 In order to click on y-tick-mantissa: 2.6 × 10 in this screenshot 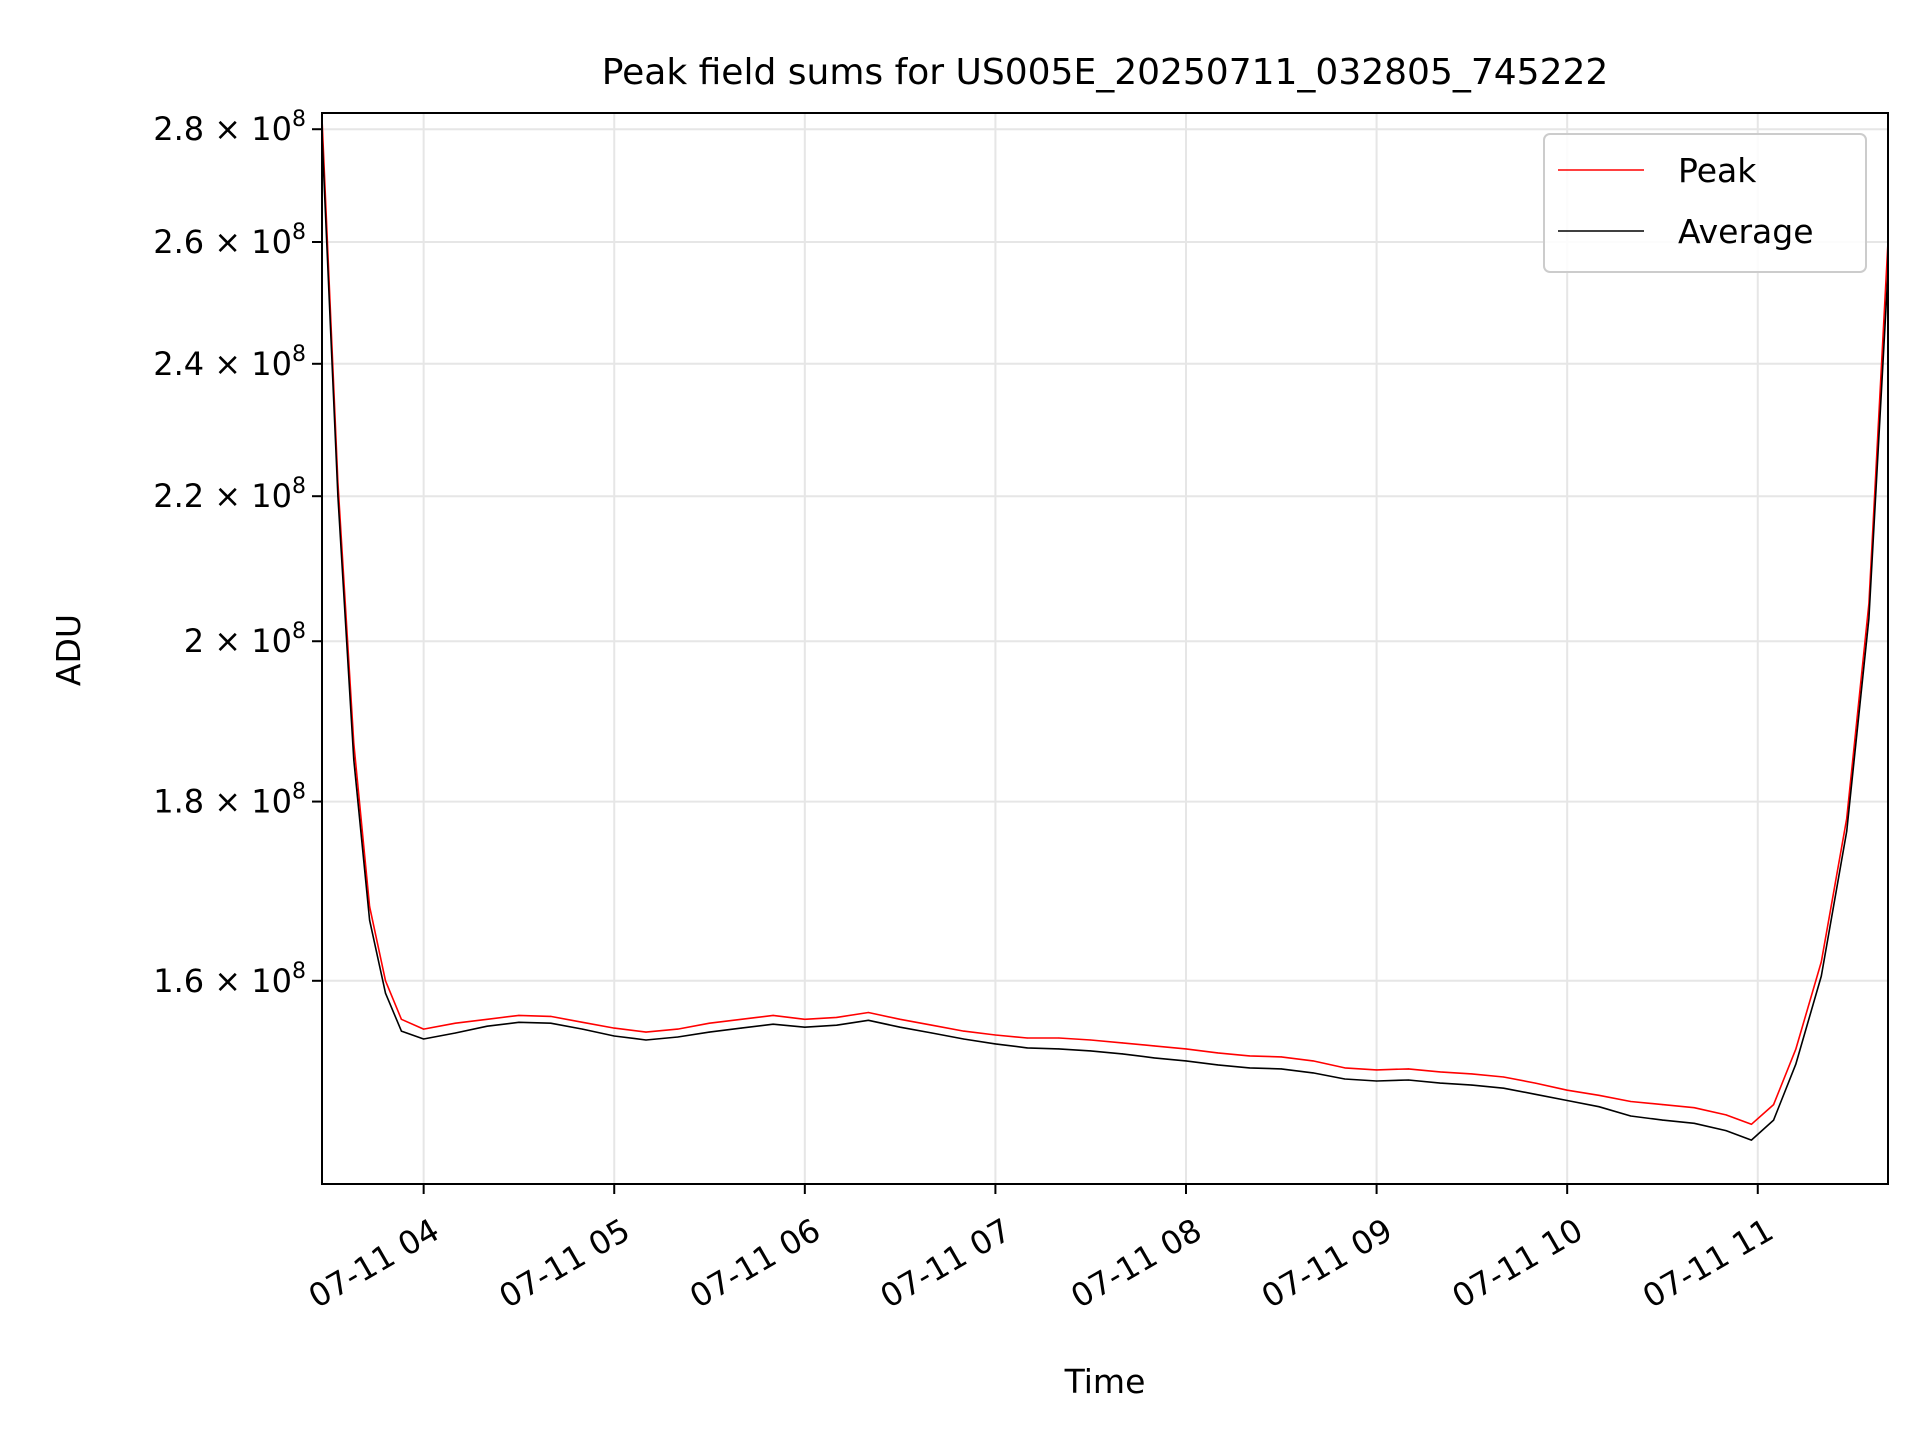, I will do `click(222, 242)`.